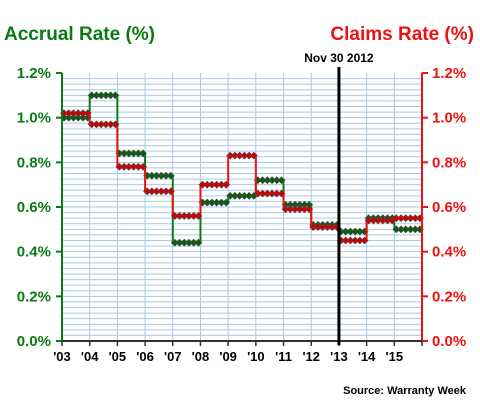 This screenshot has height=400, width=480. What do you see at coordinates (256, 356) in the screenshot?
I see `x-tick-label: '10` at bounding box center [256, 356].